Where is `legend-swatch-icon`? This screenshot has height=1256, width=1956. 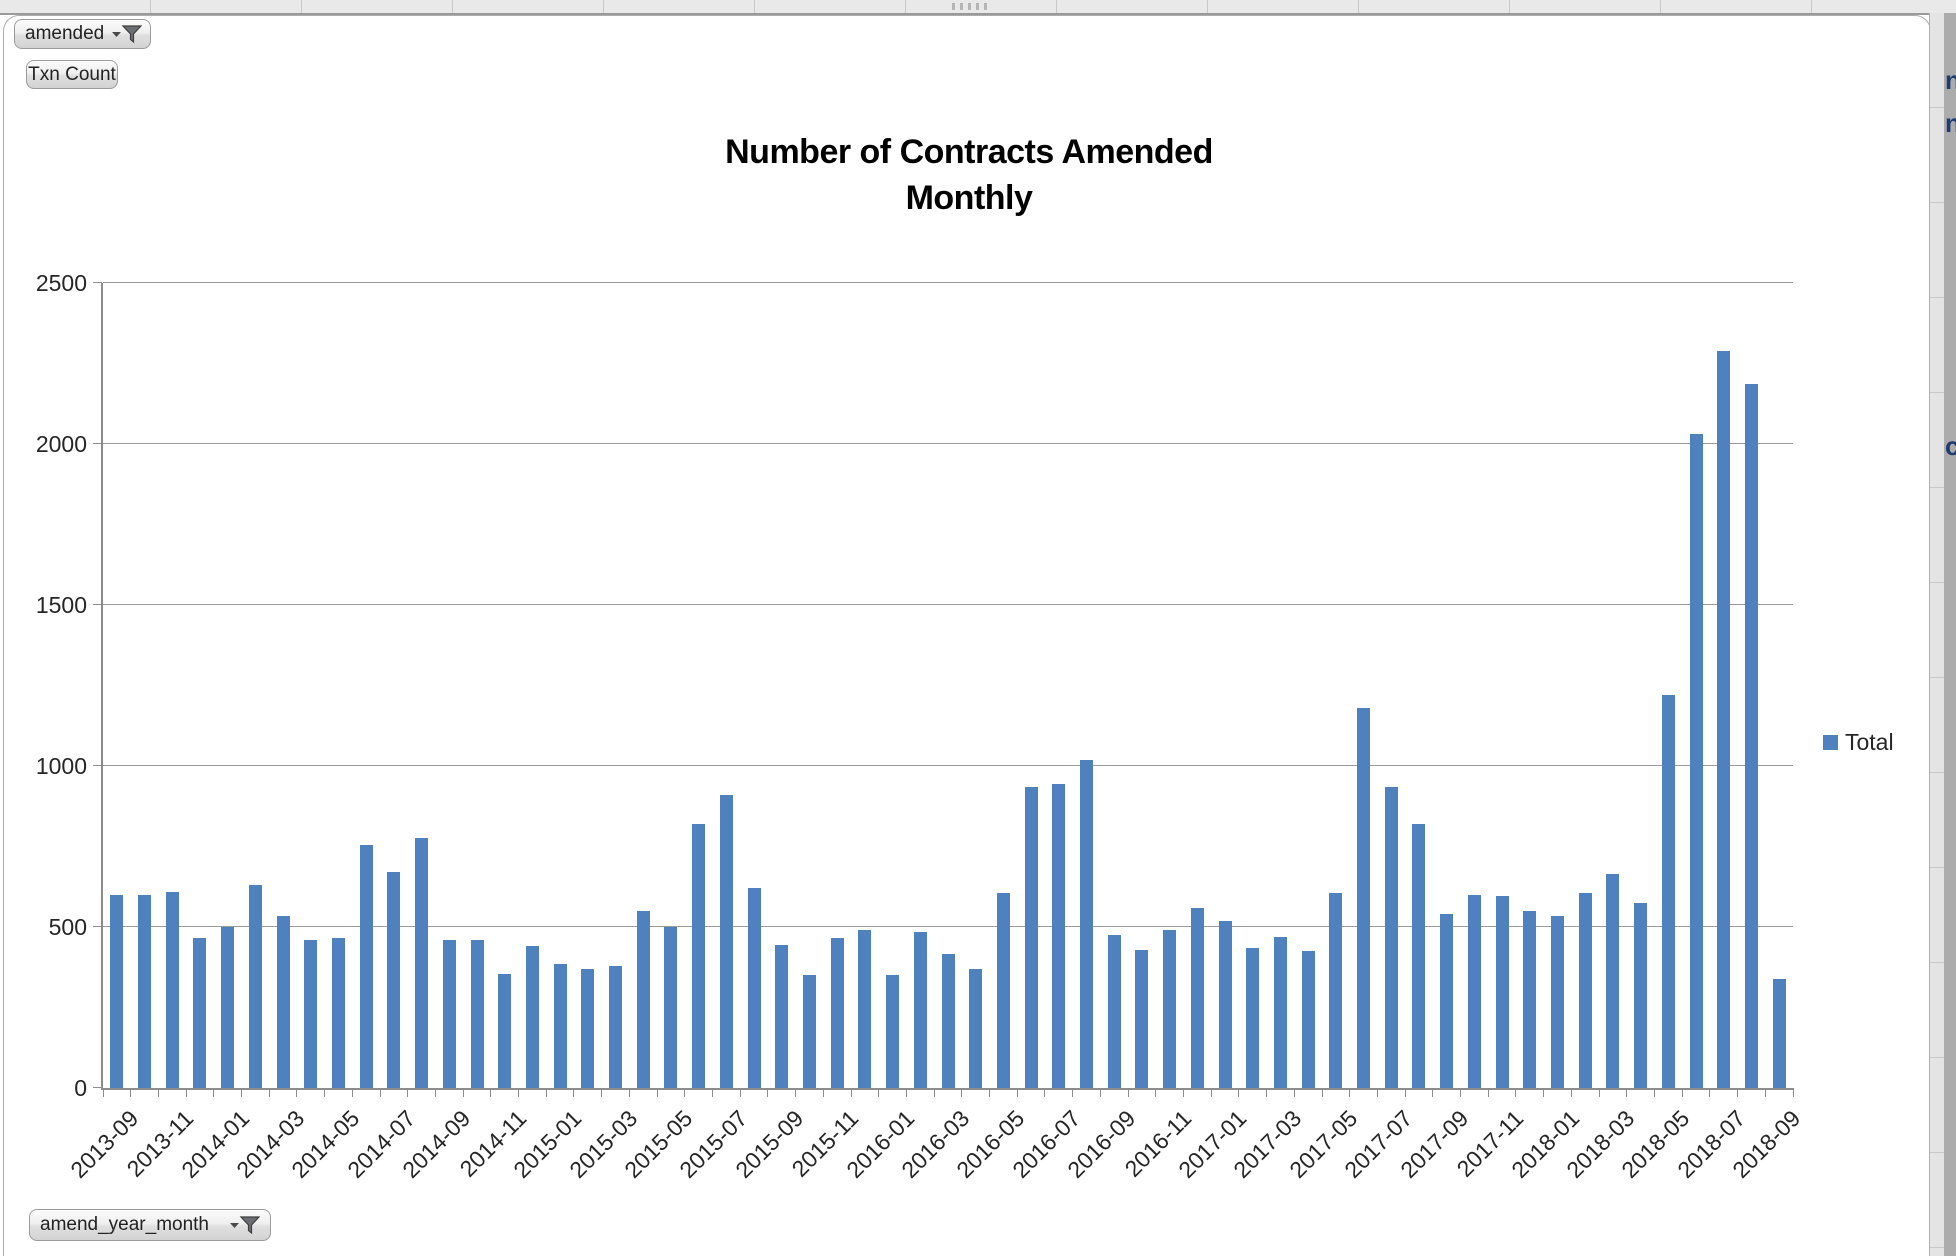 legend-swatch-icon is located at coordinates (1830, 742).